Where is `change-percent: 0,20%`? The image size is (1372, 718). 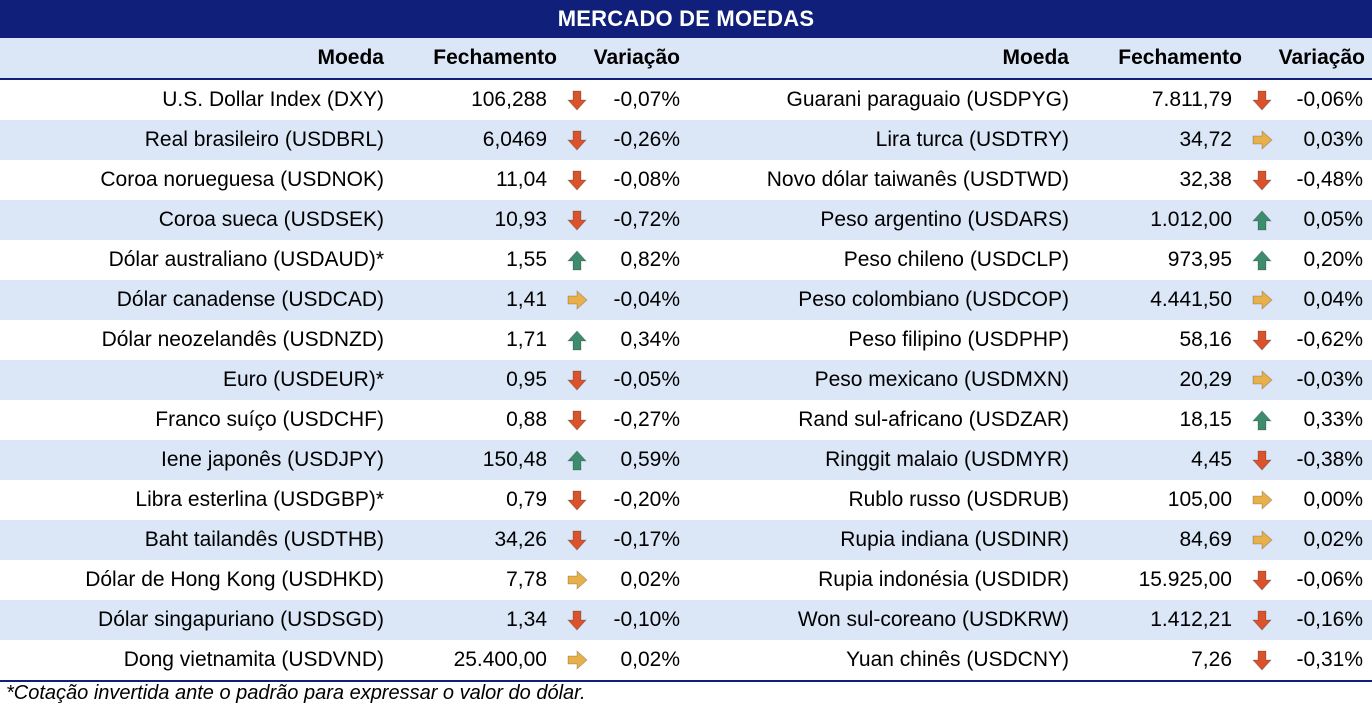
change-percent: 0,20% is located at coordinates (1333, 259).